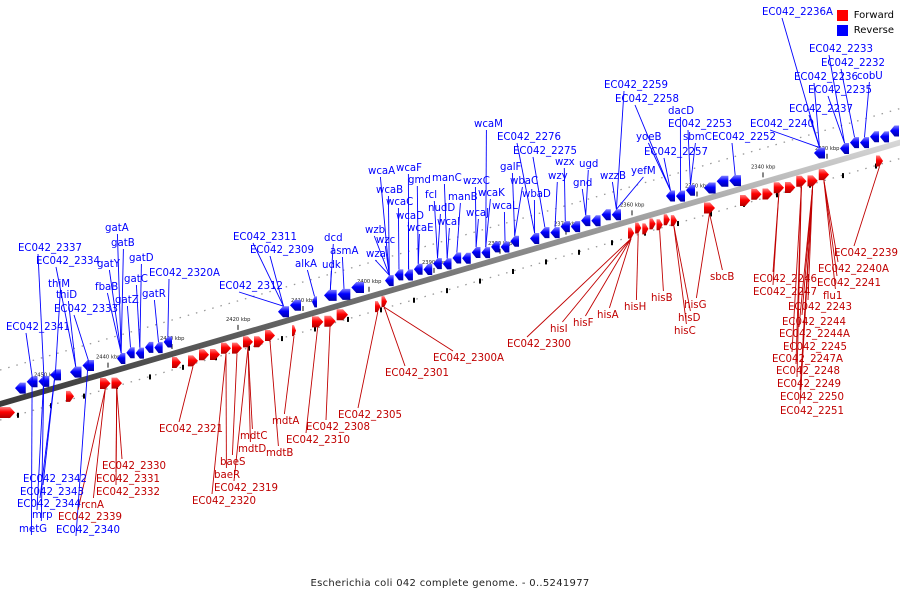  I want to click on gene-label-ec042-2249: EC042_2249, so click(809, 384).